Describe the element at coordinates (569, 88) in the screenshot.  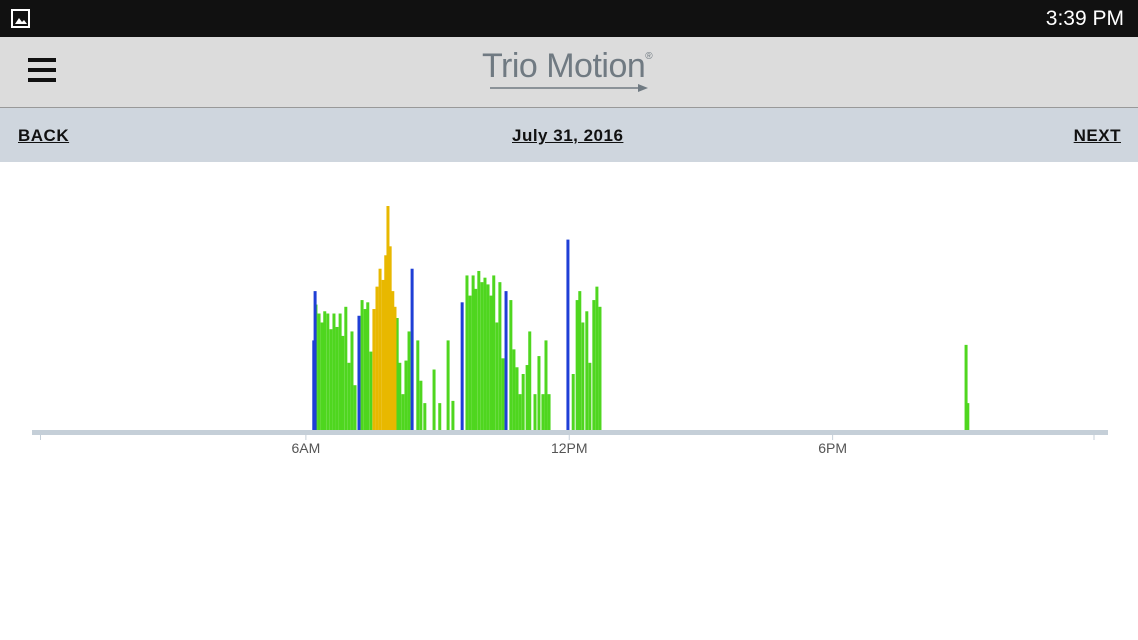
I see `logo-arrow` at that location.